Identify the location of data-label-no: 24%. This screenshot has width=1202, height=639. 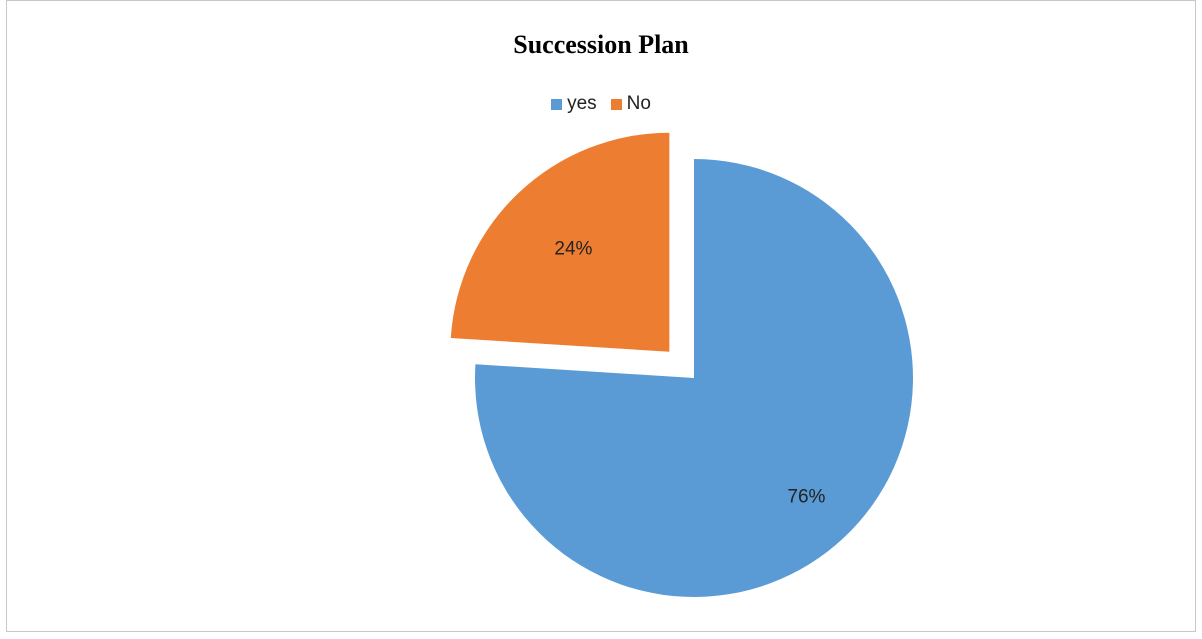
(573, 249).